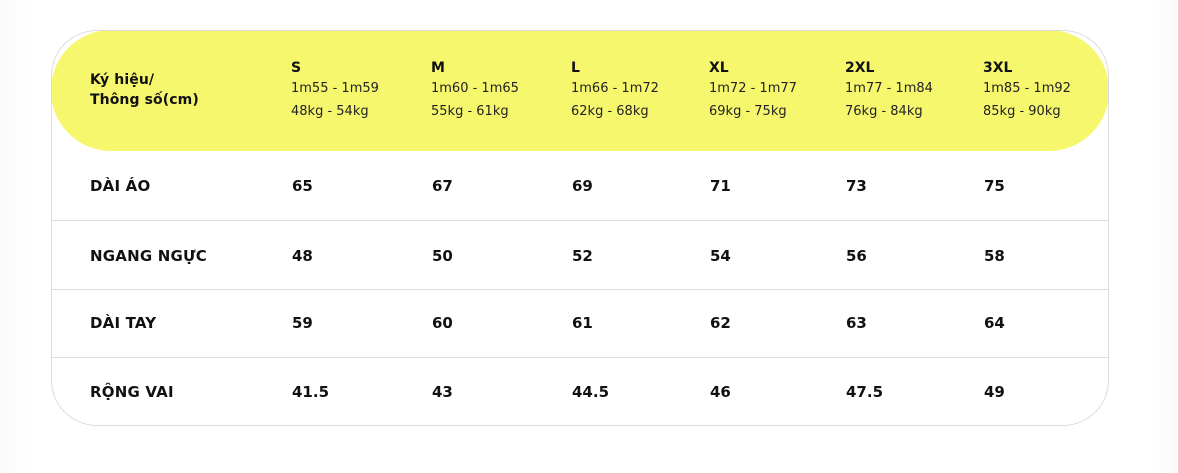 The width and height of the screenshot is (1178, 473). What do you see at coordinates (442, 323) in the screenshot?
I see `table-cell: 60` at bounding box center [442, 323].